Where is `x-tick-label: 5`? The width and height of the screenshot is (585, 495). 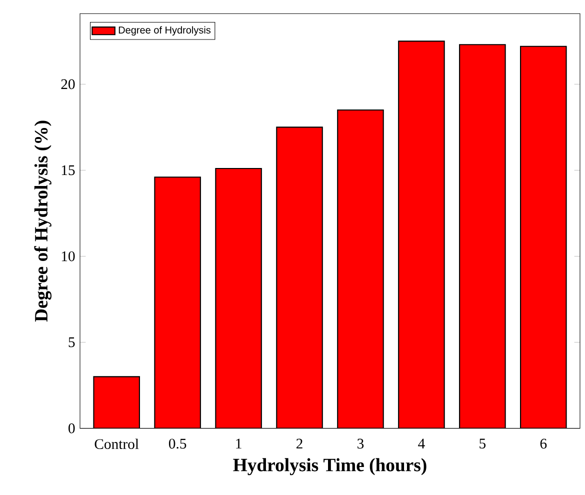 x-tick-label: 5 is located at coordinates (483, 443).